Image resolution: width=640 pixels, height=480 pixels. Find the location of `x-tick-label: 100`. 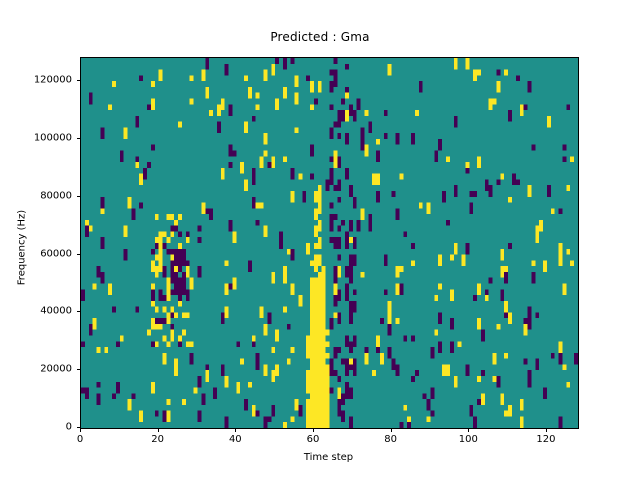

x-tick-label: 100 is located at coordinates (468, 439).